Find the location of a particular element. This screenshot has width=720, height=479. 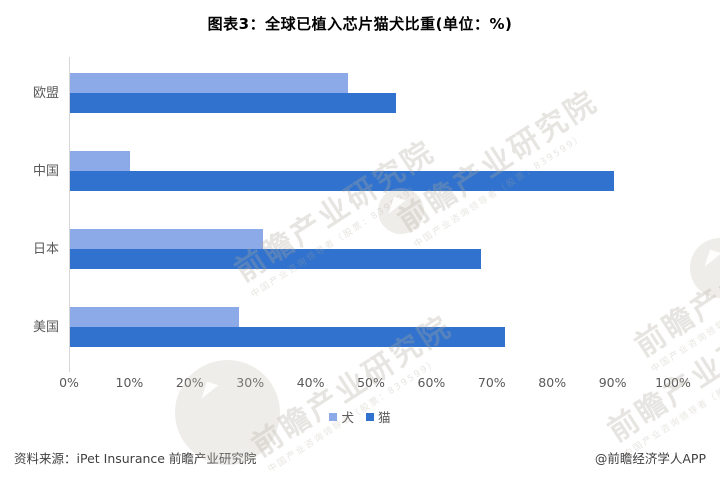

y-axis-line is located at coordinates (69, 214).